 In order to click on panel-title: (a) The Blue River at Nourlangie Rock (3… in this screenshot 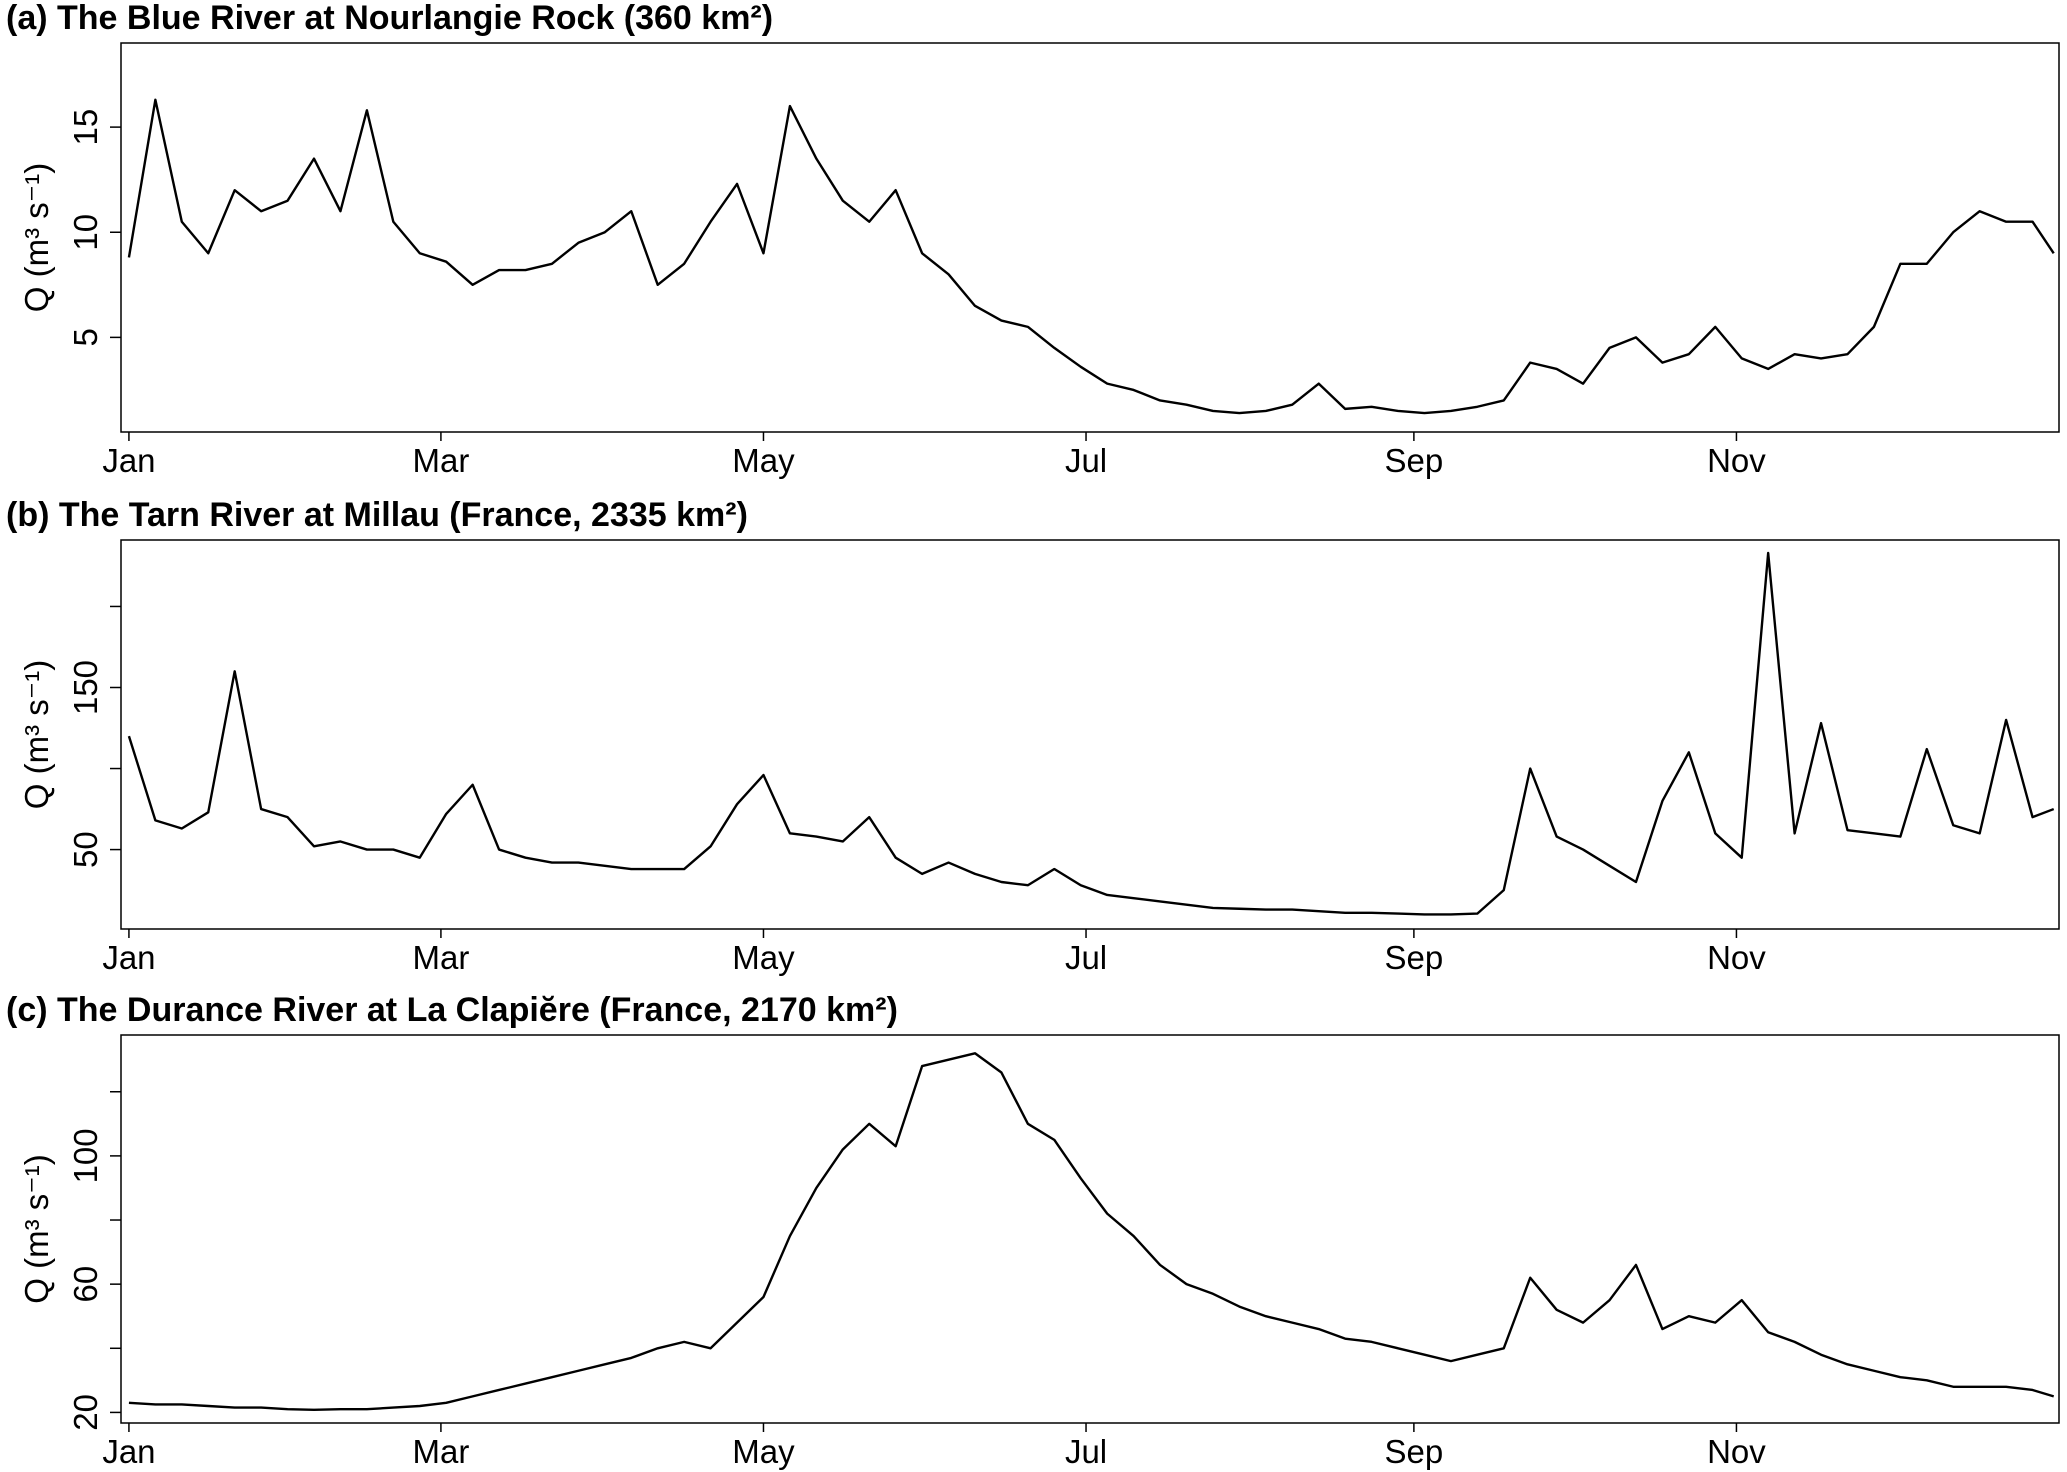, I will do `click(389, 18)`.